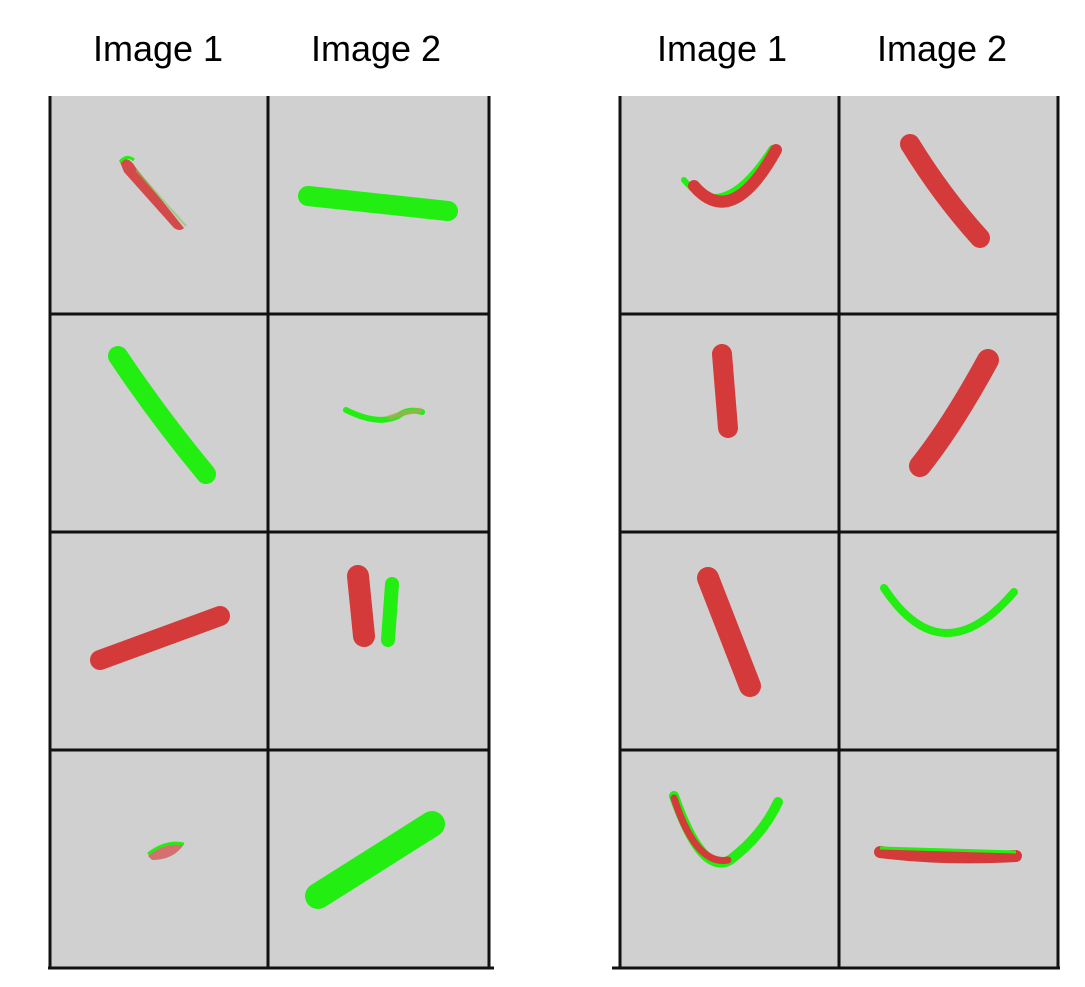  What do you see at coordinates (152, 192) in the screenshot?
I see `left-r1-c1-red-stroke` at bounding box center [152, 192].